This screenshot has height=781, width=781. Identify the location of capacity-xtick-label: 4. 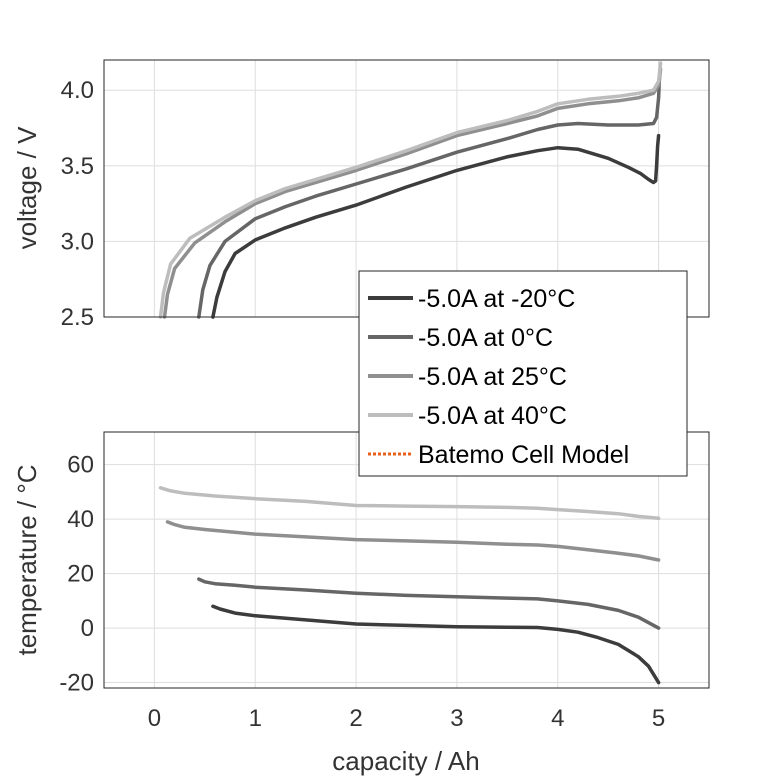
(557, 718).